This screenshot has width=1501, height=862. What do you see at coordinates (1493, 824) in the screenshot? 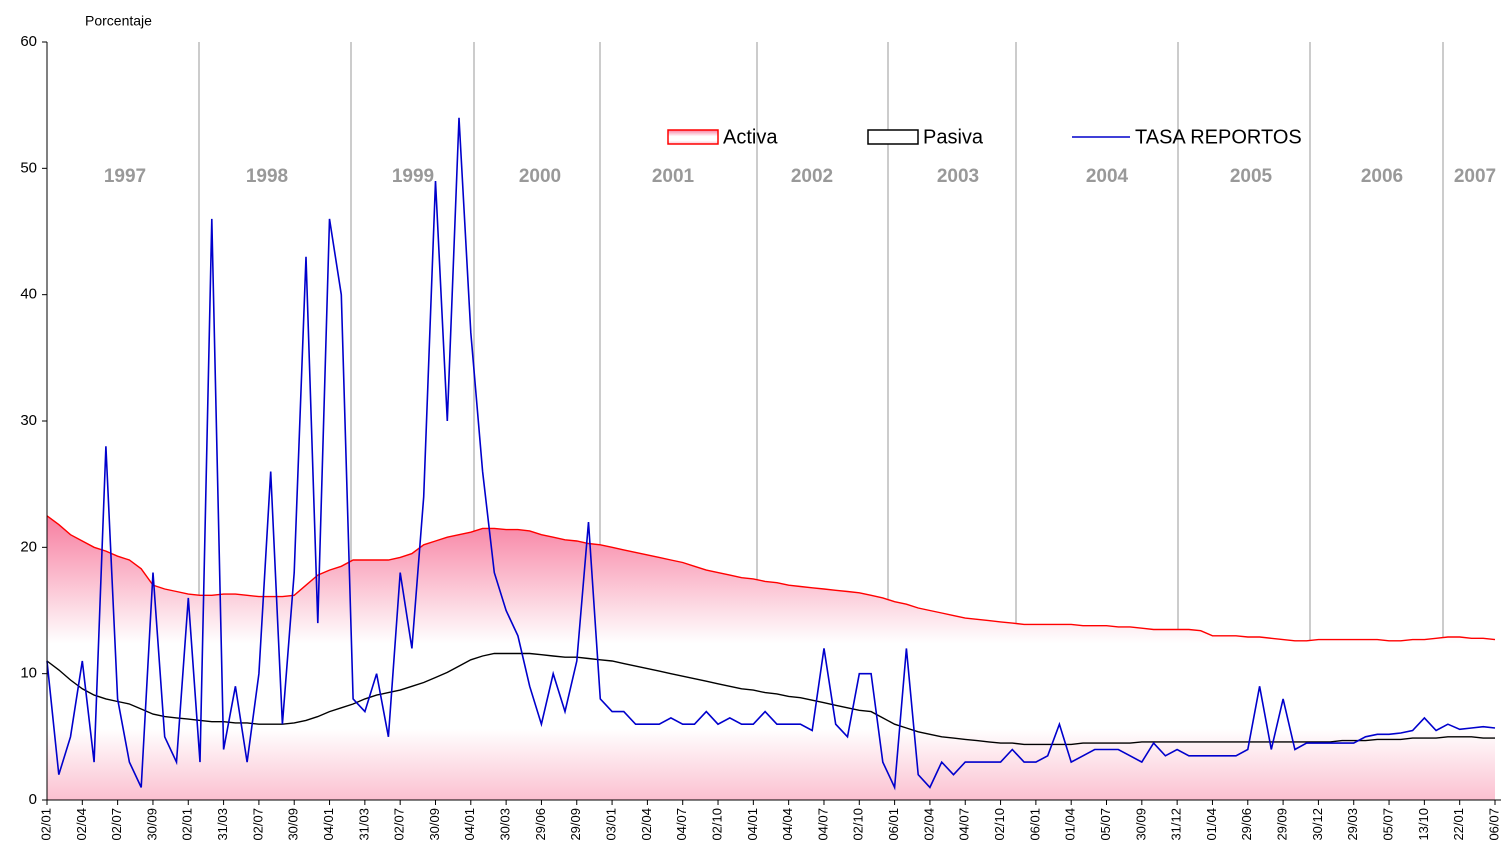
I see `x-tick-label: 06/07` at bounding box center [1493, 824].